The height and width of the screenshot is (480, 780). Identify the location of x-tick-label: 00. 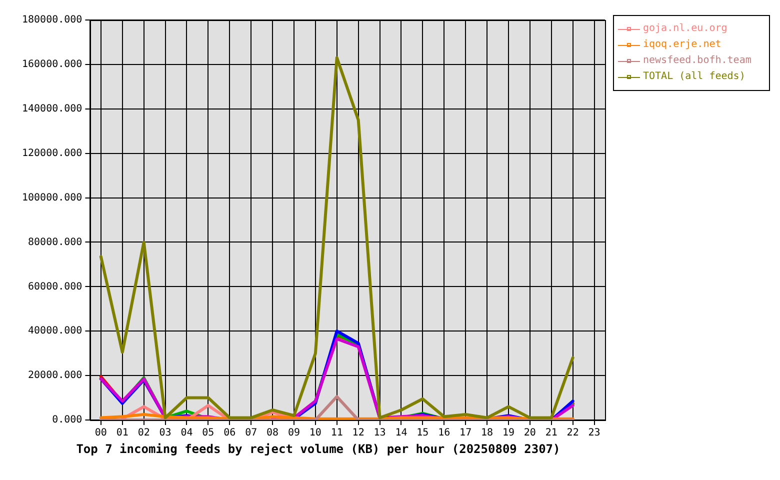
(100, 433).